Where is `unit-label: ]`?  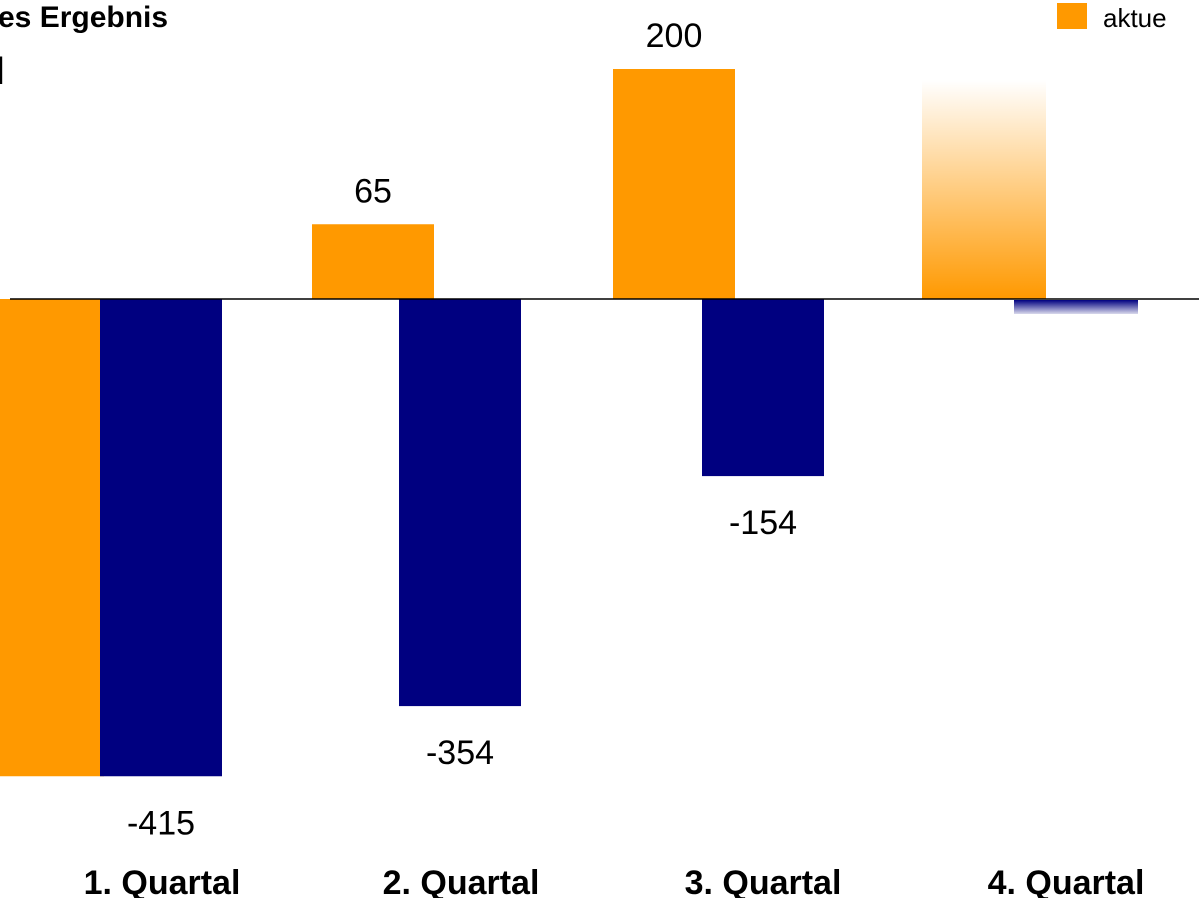
unit-label: ] is located at coordinates (2, 68).